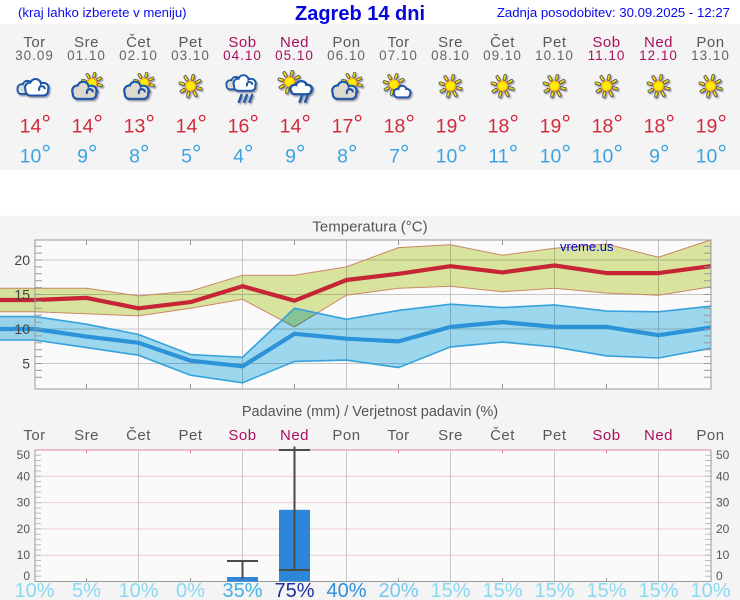  What do you see at coordinates (102, 12) in the screenshot?
I see `svg-text: (kraj lahko izberete v meniju)` at bounding box center [102, 12].